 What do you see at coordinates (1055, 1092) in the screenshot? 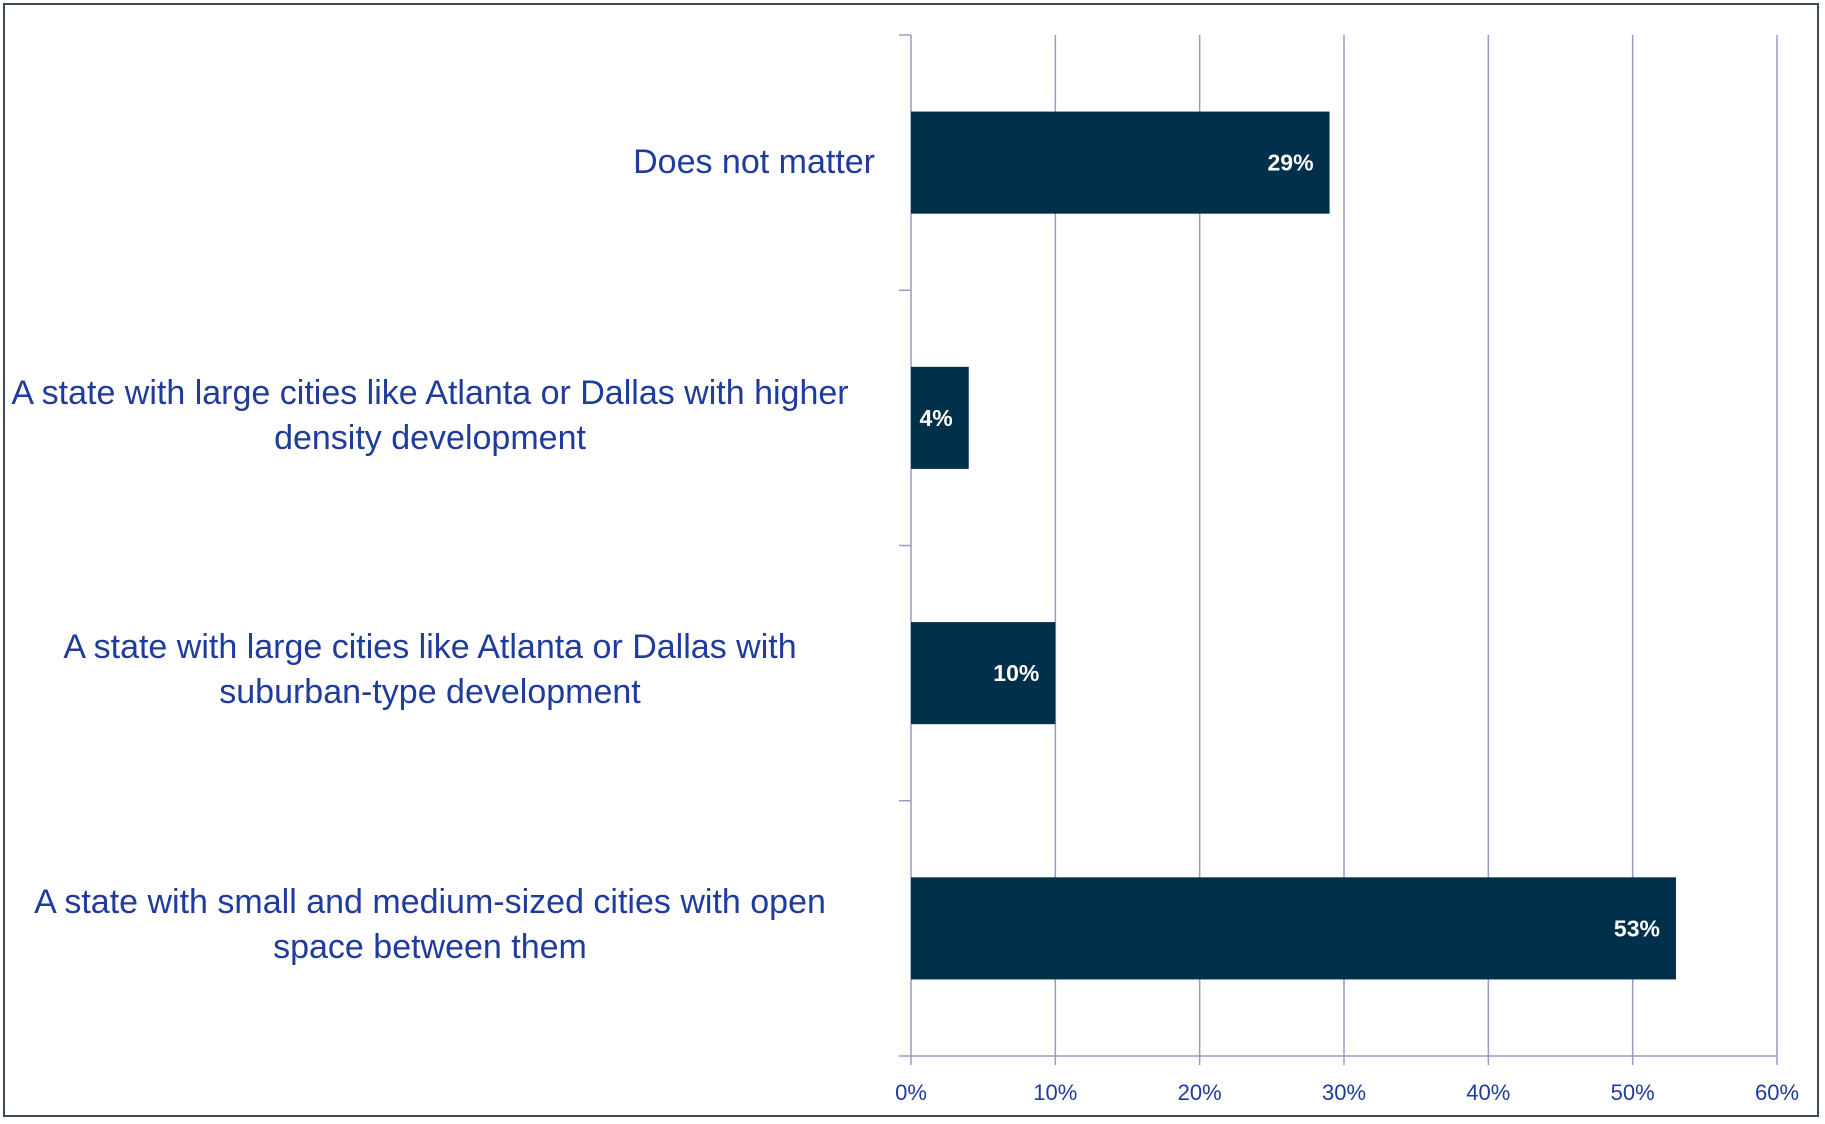
I see `x-tick-label: 10%` at bounding box center [1055, 1092].